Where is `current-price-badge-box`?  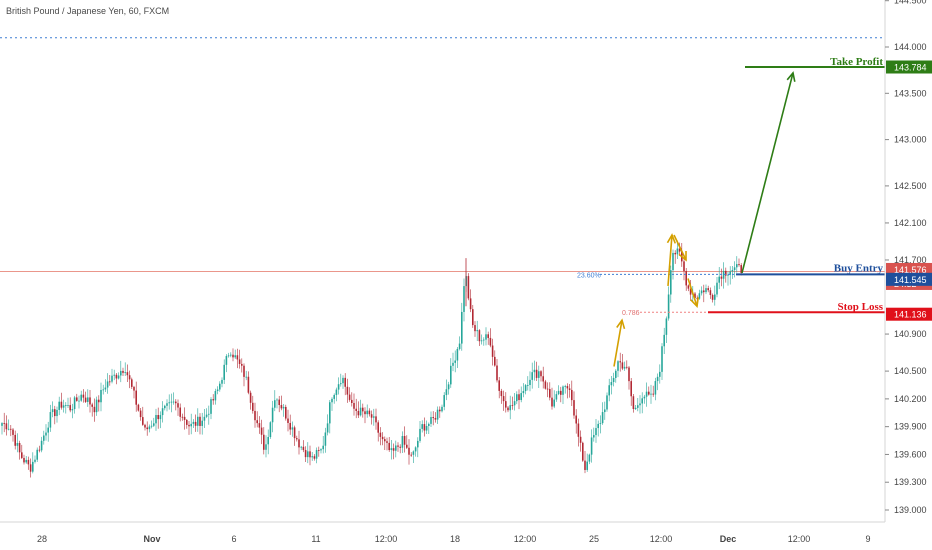 current-price-badge-box is located at coordinates (909, 269).